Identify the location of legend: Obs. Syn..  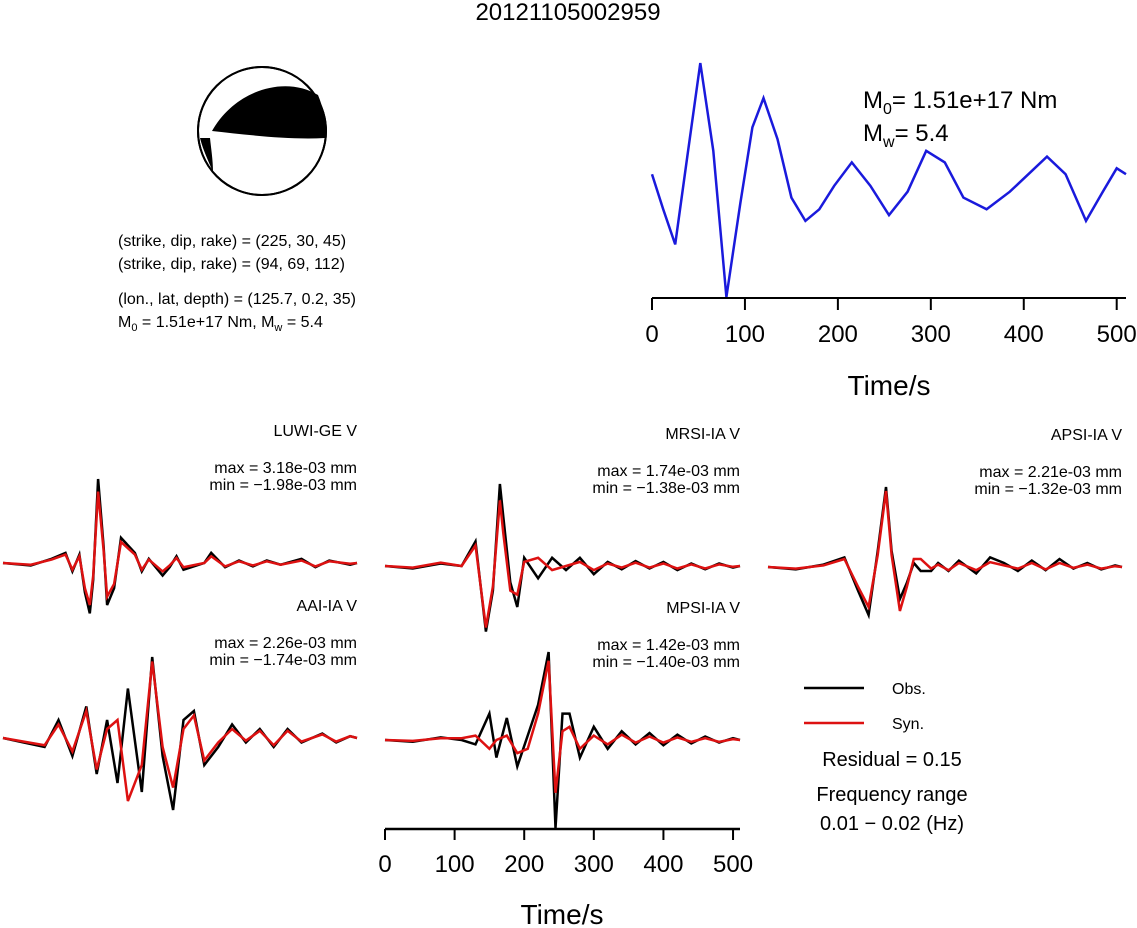
(865, 707).